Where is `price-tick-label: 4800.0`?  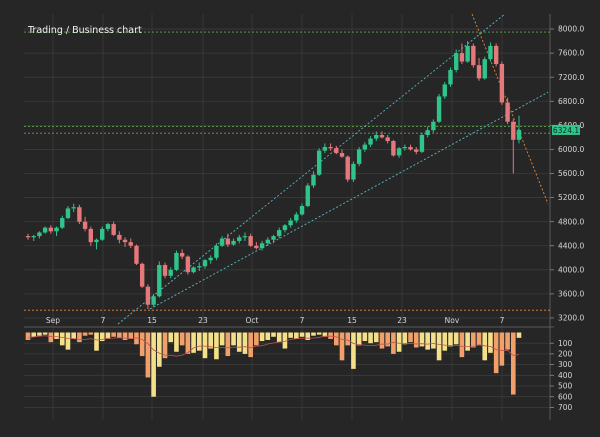 price-tick-label: 4800.0 is located at coordinates (571, 221).